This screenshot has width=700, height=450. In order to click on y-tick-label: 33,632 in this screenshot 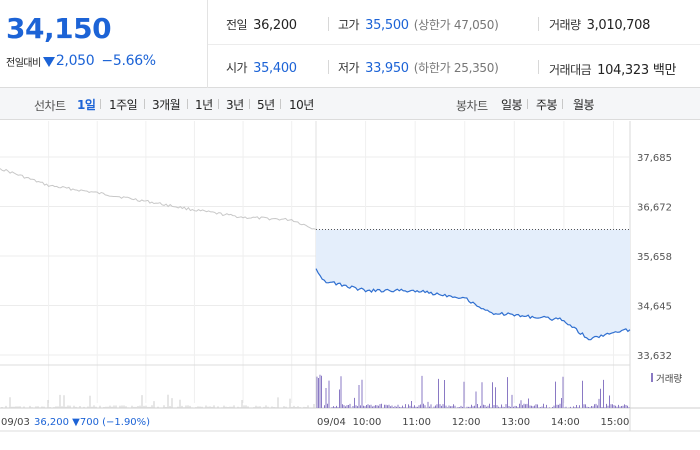, I will do `click(654, 356)`.